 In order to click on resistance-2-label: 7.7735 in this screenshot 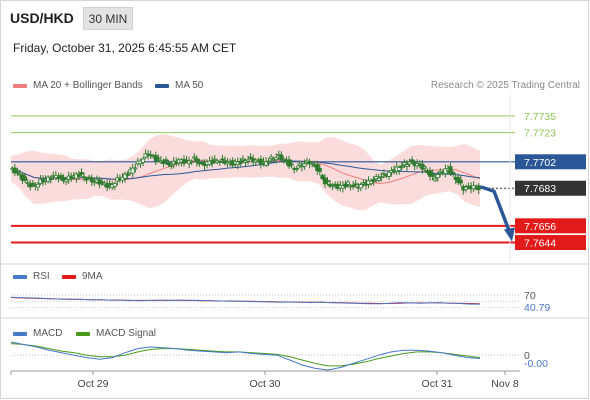, I will do `click(540, 117)`.